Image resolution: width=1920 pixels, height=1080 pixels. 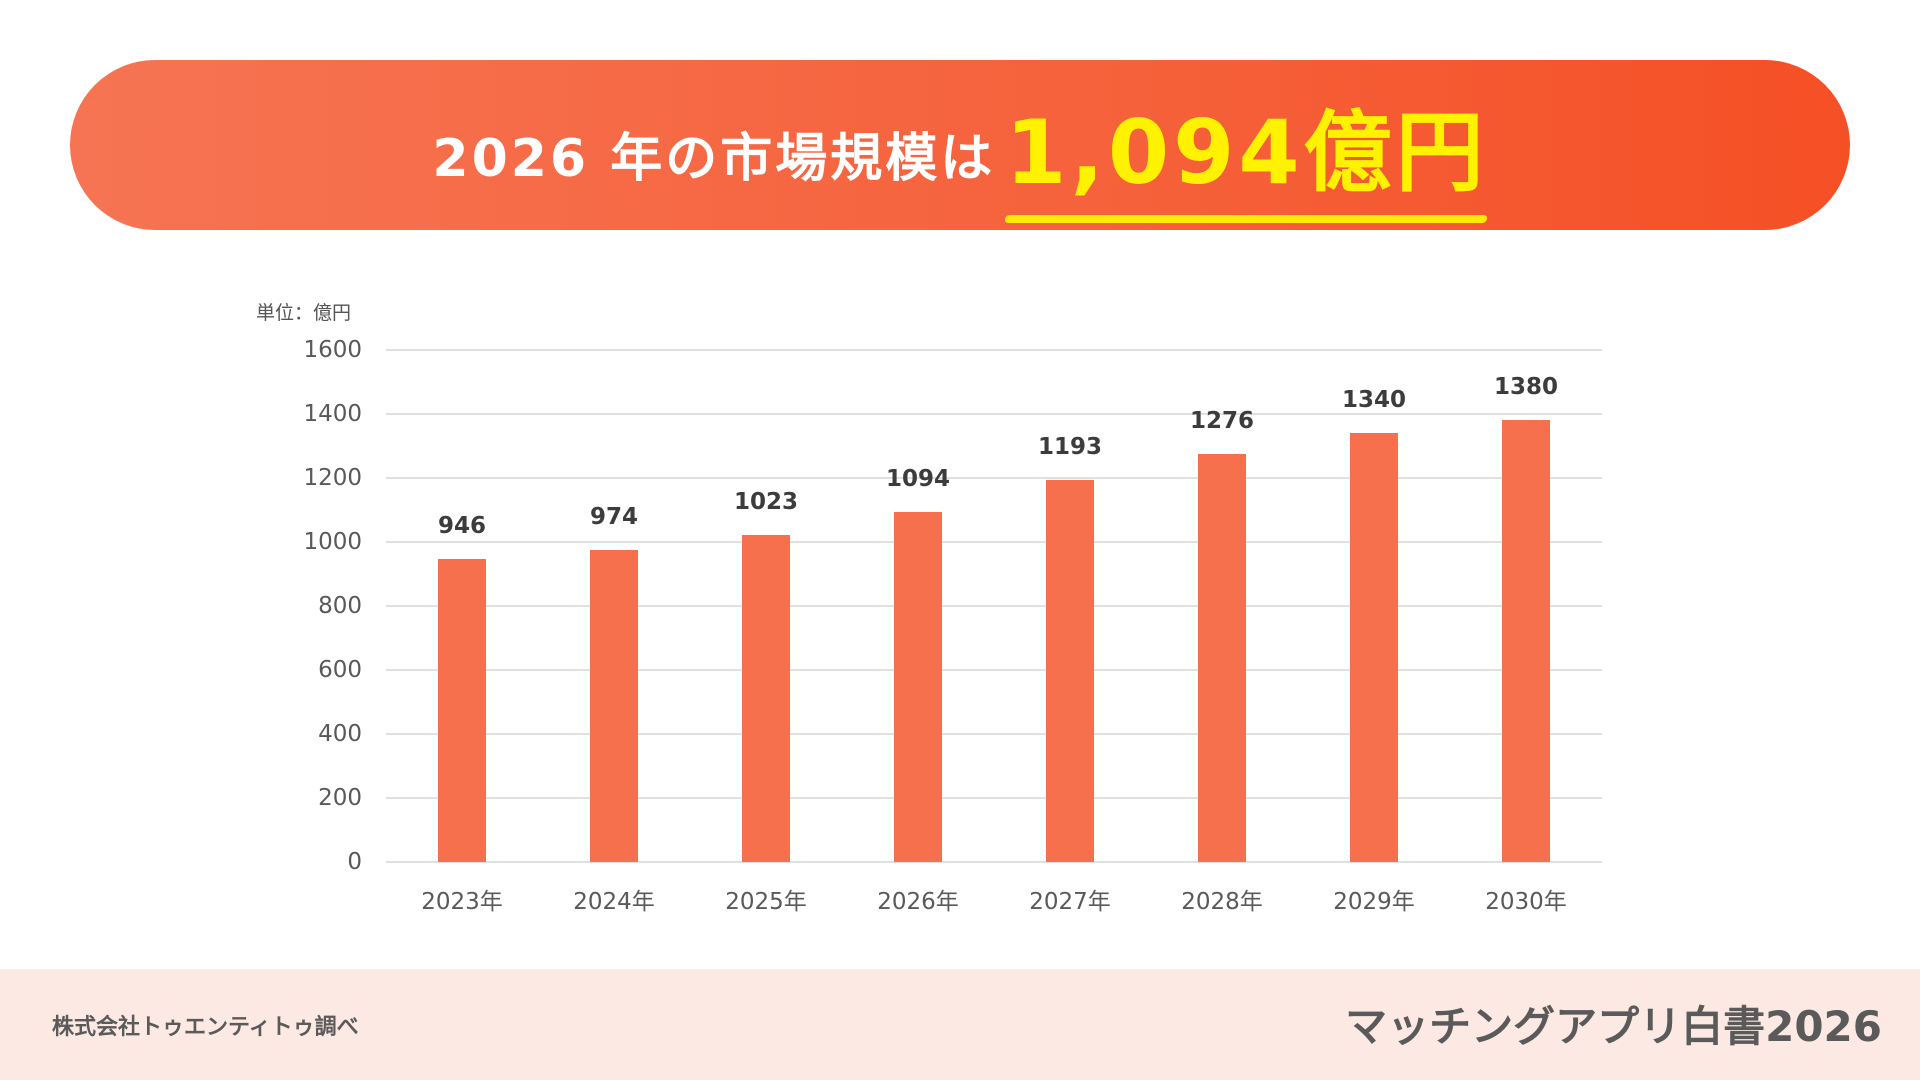 I want to click on bar-value-label: 1094, so click(x=917, y=478).